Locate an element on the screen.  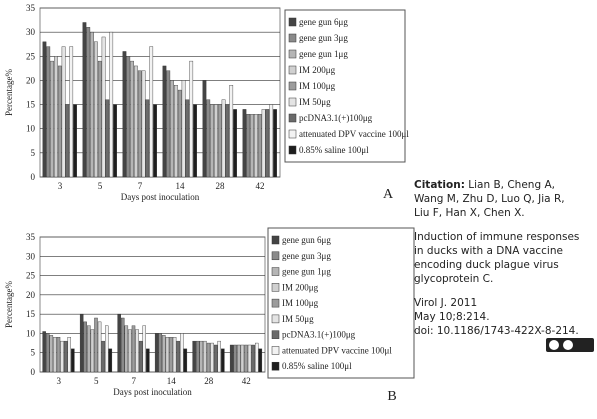
citation-title: glycoprotein C. is located at coordinates (454, 279).